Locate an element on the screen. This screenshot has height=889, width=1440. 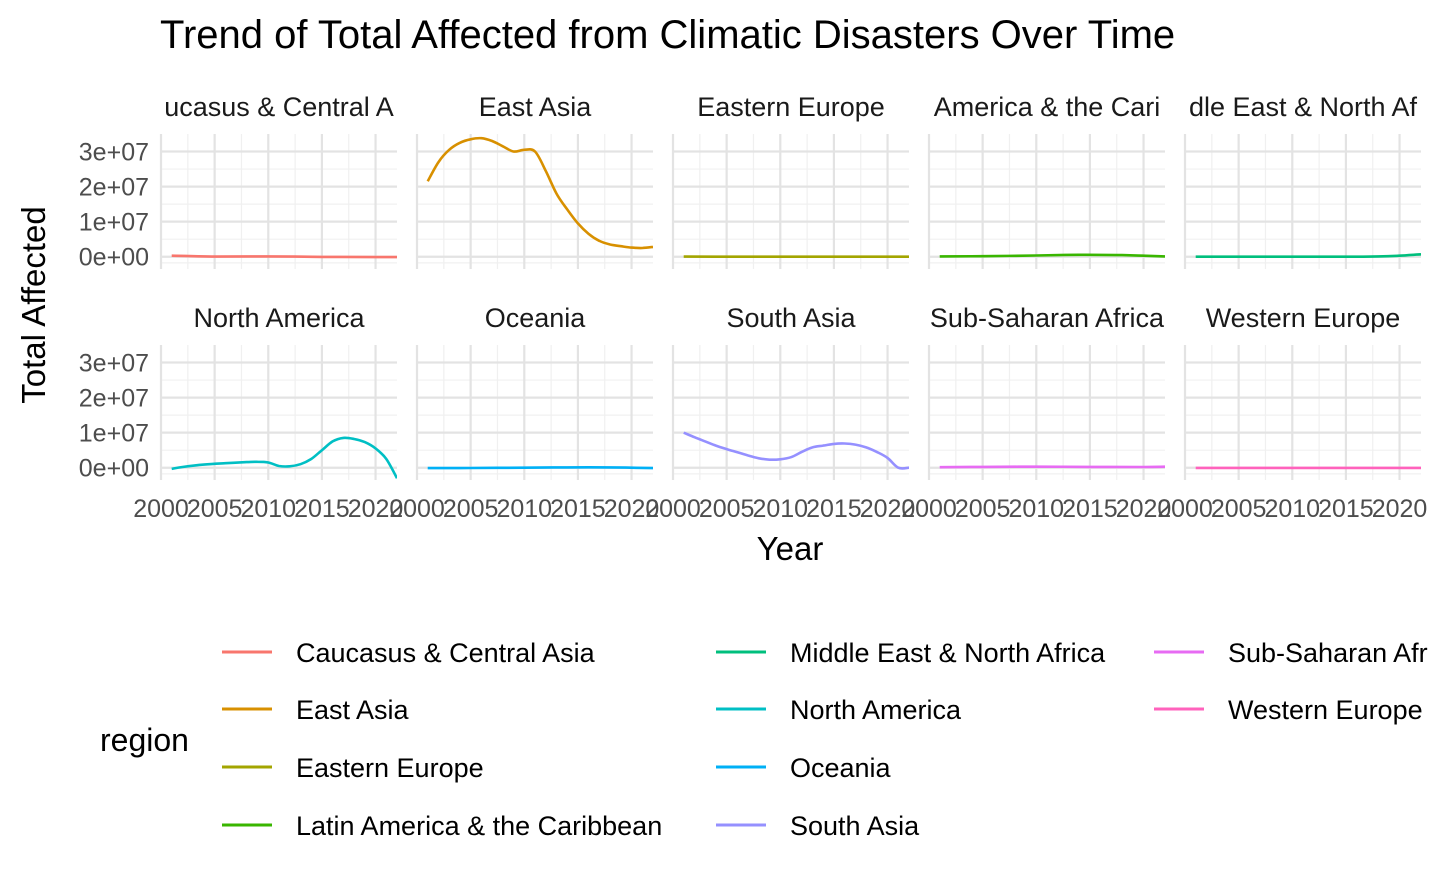
legend-label: Caucasus & Central Asia is located at coordinates (446, 653).